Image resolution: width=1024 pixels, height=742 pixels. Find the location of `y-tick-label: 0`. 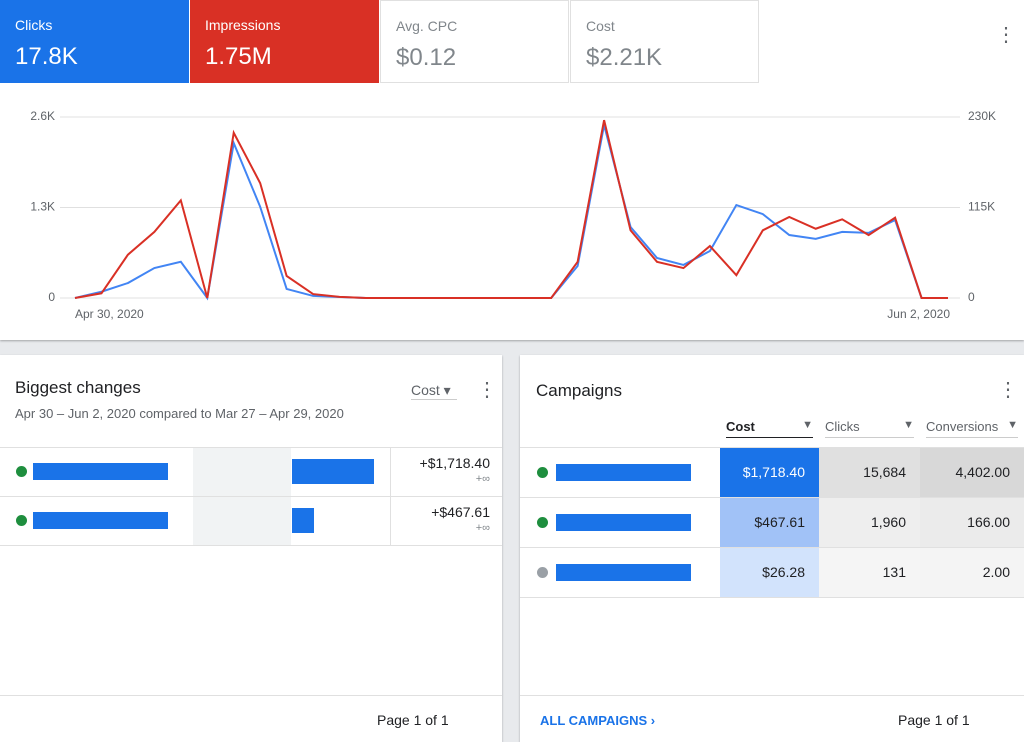

y-tick-label: 0 is located at coordinates (51, 297).